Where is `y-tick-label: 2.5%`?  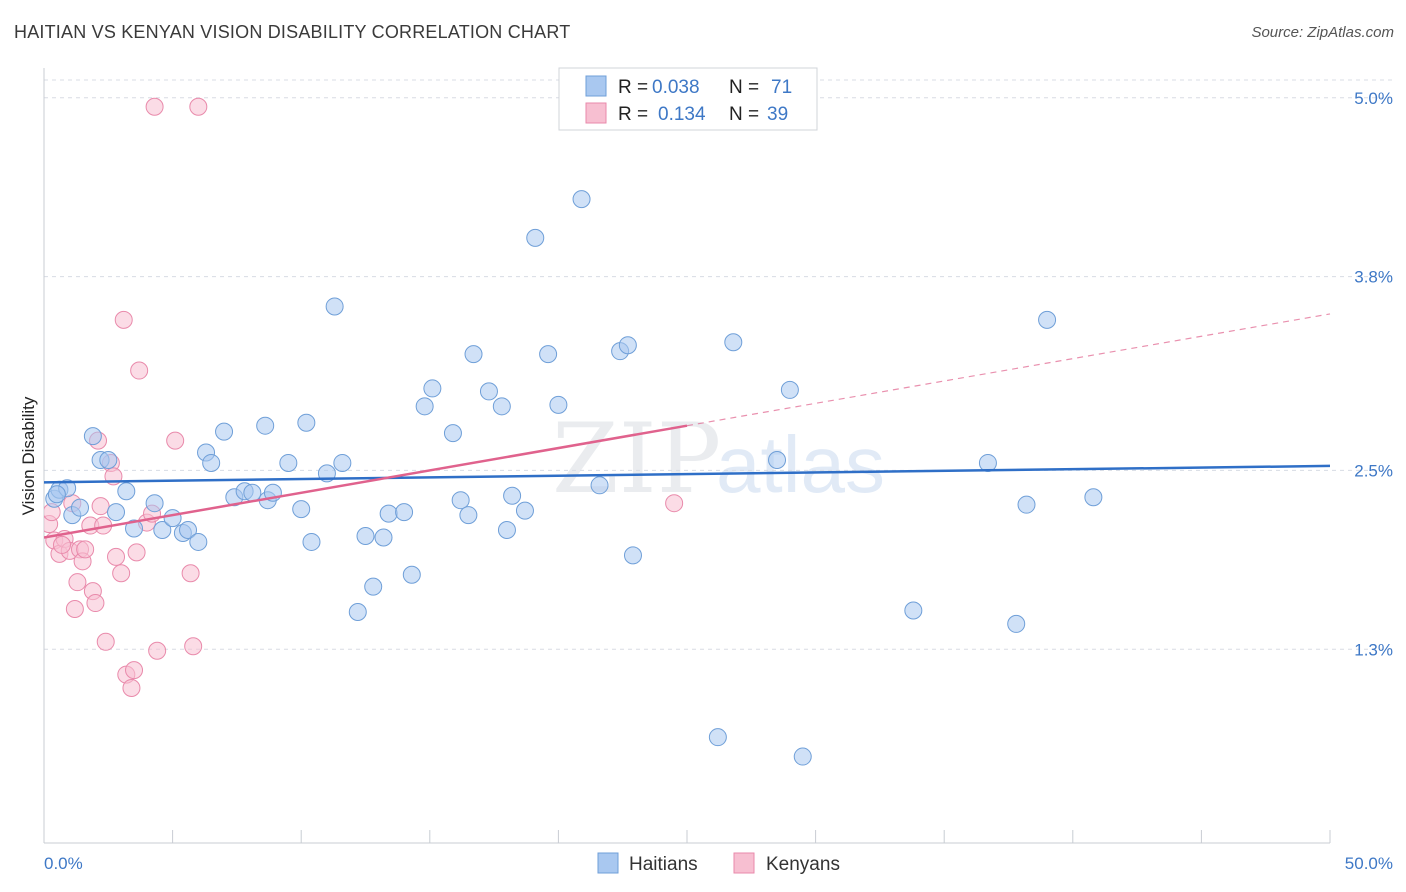 y-tick-label: 2.5% is located at coordinates (1373, 470).